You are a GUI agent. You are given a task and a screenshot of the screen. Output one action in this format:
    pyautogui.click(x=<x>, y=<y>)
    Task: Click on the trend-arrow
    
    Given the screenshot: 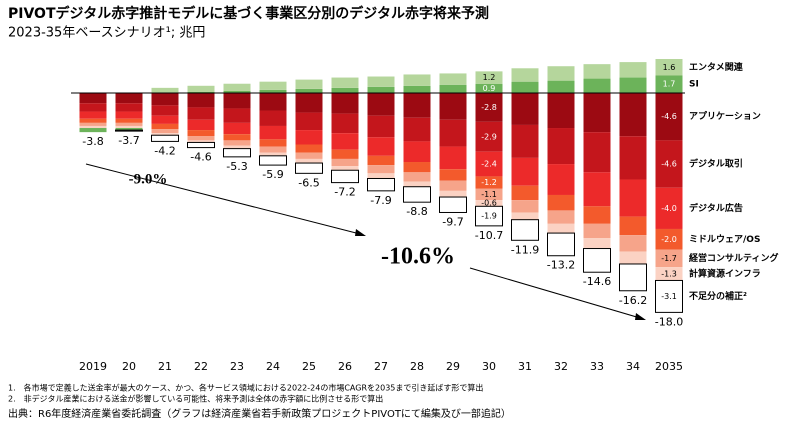 What is the action you would take?
    pyautogui.click(x=555, y=293)
    